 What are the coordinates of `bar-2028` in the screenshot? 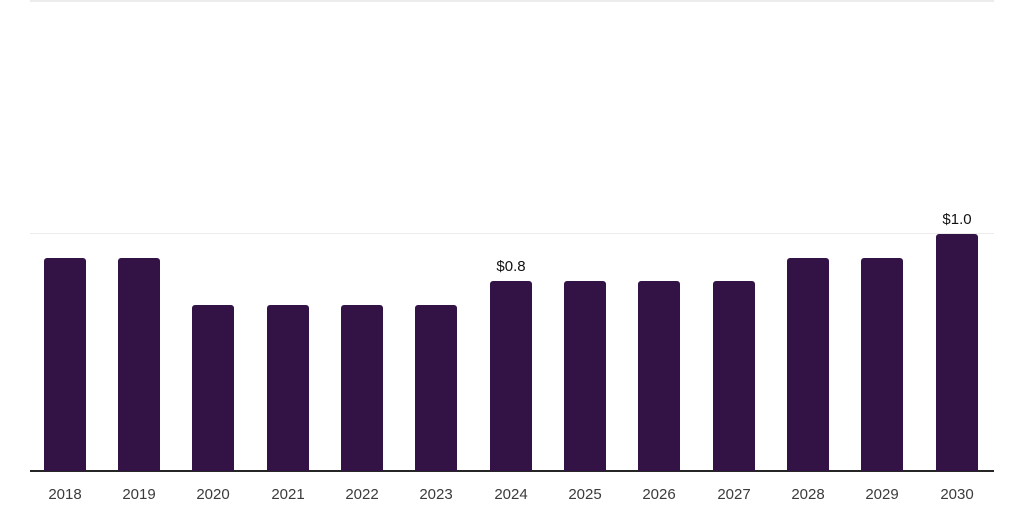 It's located at (808, 364).